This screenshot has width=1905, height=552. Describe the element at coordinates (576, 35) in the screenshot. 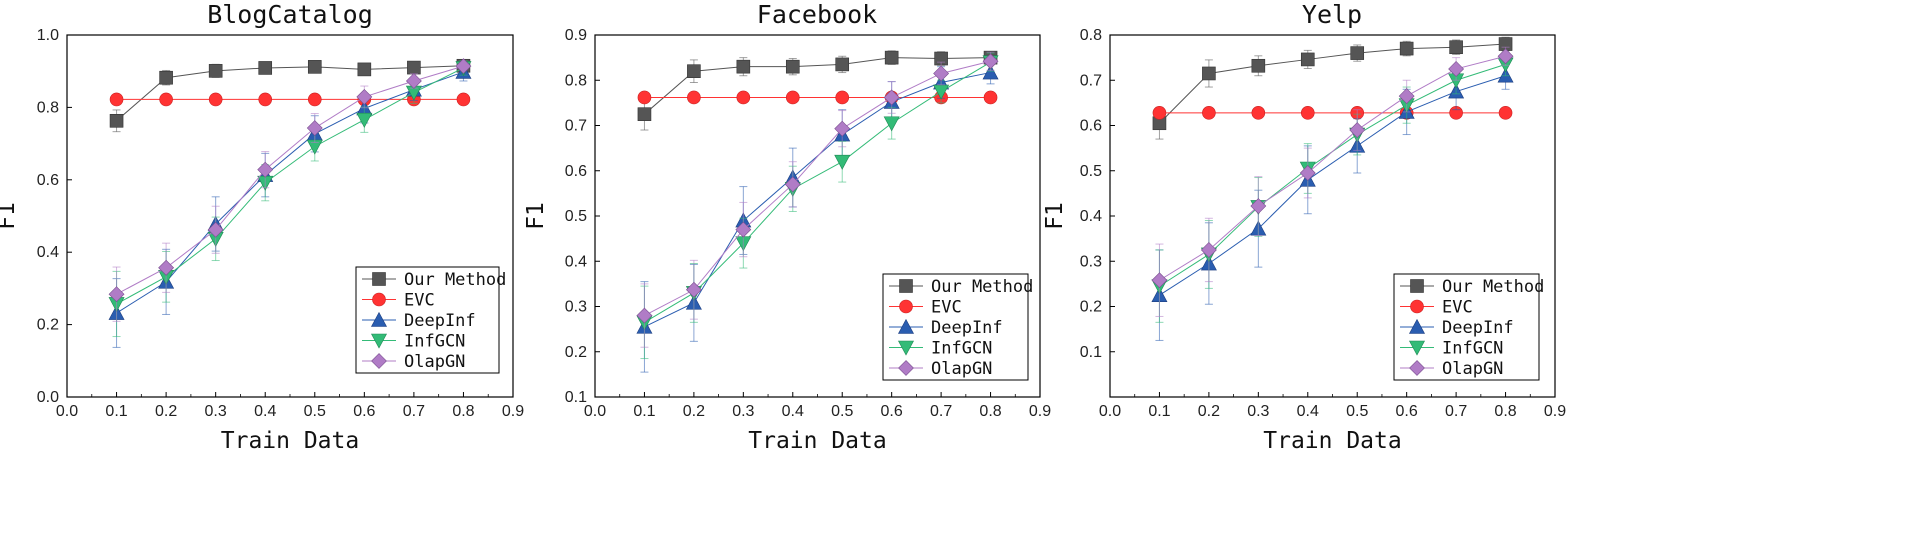

I see `y-tick-label: 0.9` at that location.